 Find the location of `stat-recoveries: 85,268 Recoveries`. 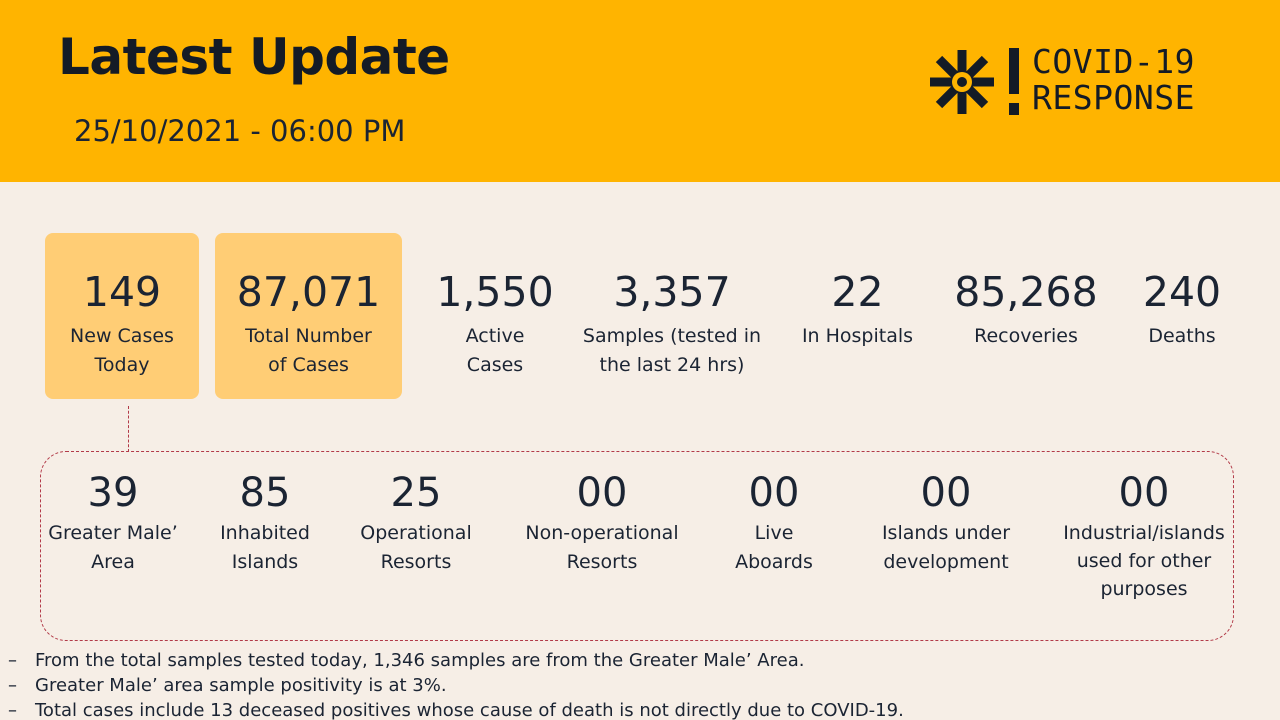

stat-recoveries: 85,268 Recoveries is located at coordinates (1026, 309).